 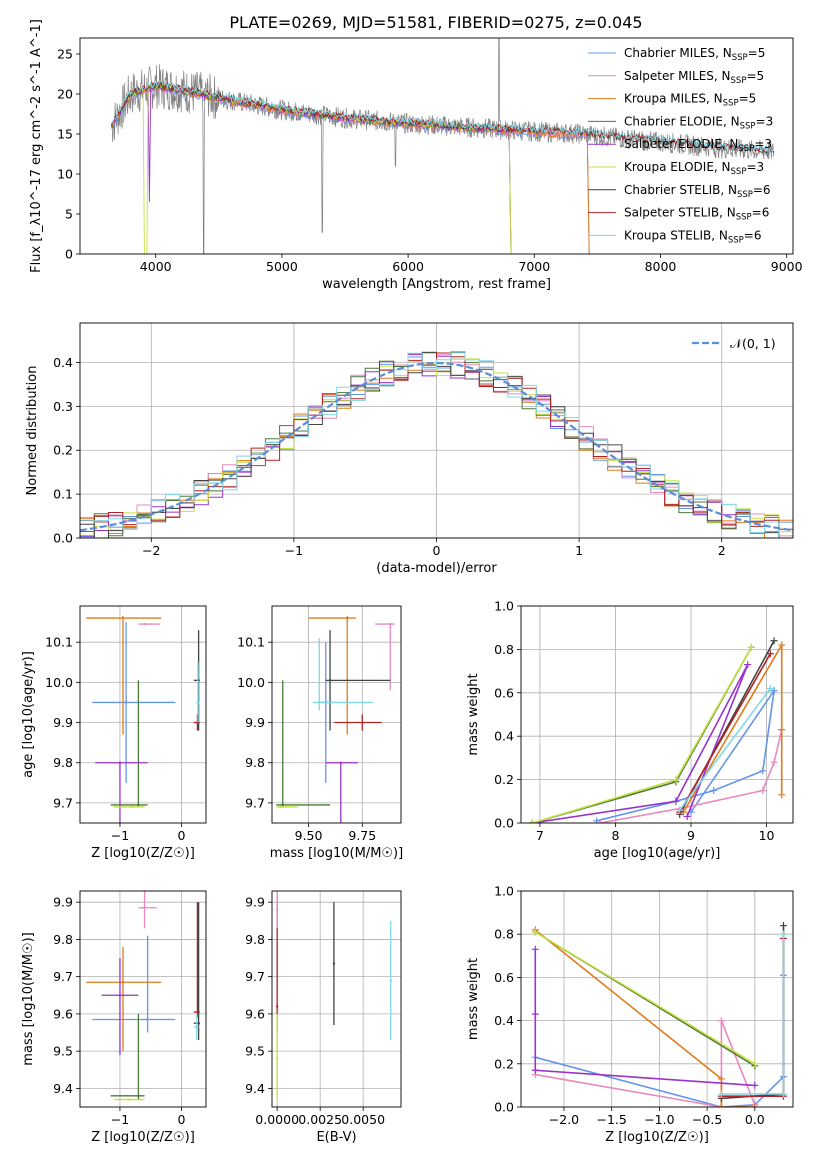 I want to click on x-tick-label: 10, so click(x=767, y=835).